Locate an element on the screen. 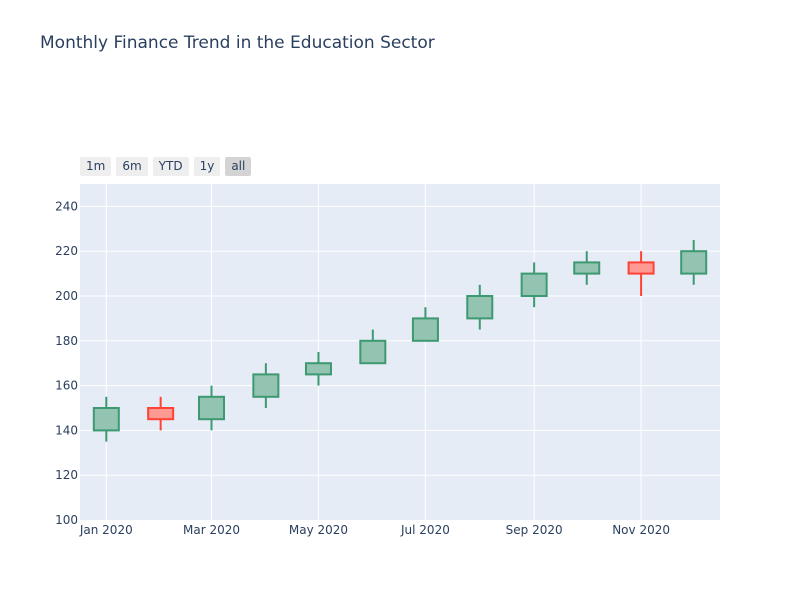 This screenshot has height=600, width=800. x-tick-label: Jul 2020 is located at coordinates (425, 530).